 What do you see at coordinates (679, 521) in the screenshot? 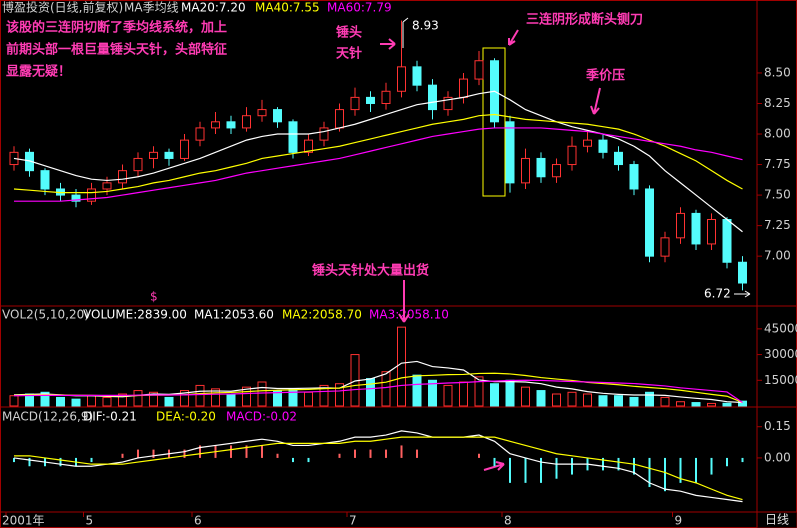
I see `x-tick-label: 9` at bounding box center [679, 521].